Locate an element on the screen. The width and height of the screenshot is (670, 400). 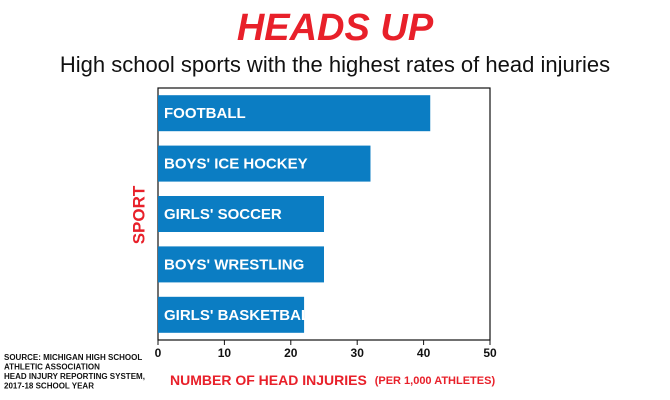
bar-category-label: FOOTBALL is located at coordinates (205, 113).